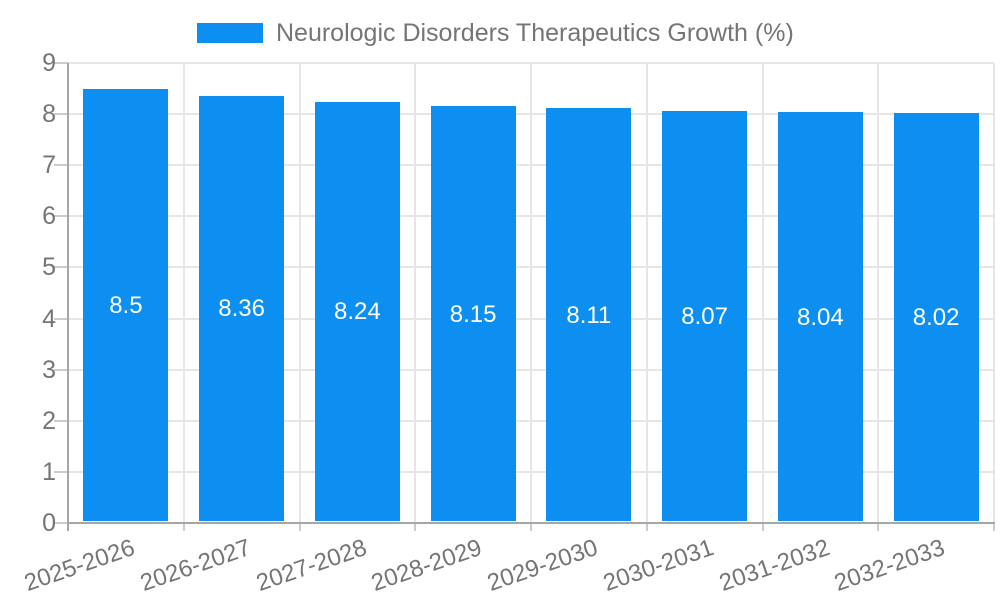 Image resolution: width=1000 pixels, height=600 pixels. I want to click on y-axis-tick-label: 5, so click(49, 267).